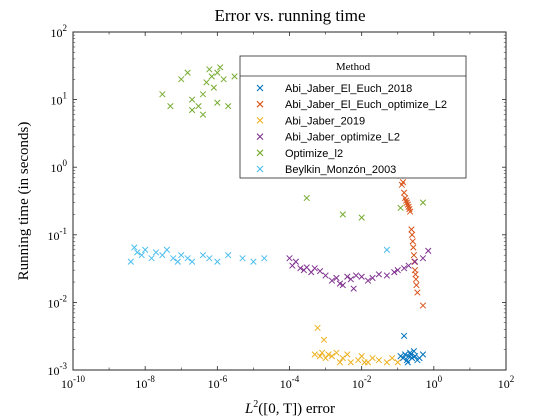  What do you see at coordinates (289, 408) in the screenshot?
I see `x-axis-label: L2([0, T]) error` at bounding box center [289, 408].